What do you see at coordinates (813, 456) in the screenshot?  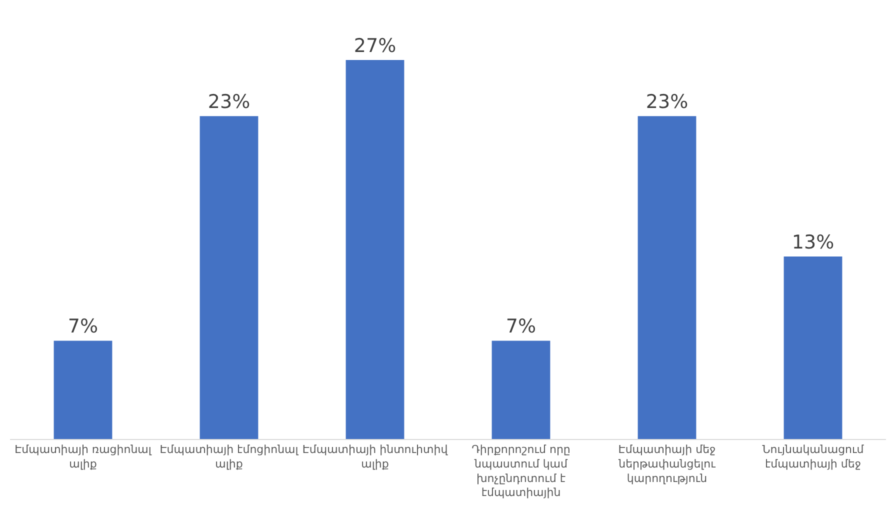 I see `x-tick-label: Նույնականացում էմպատիայի մեջ` at bounding box center [813, 456].